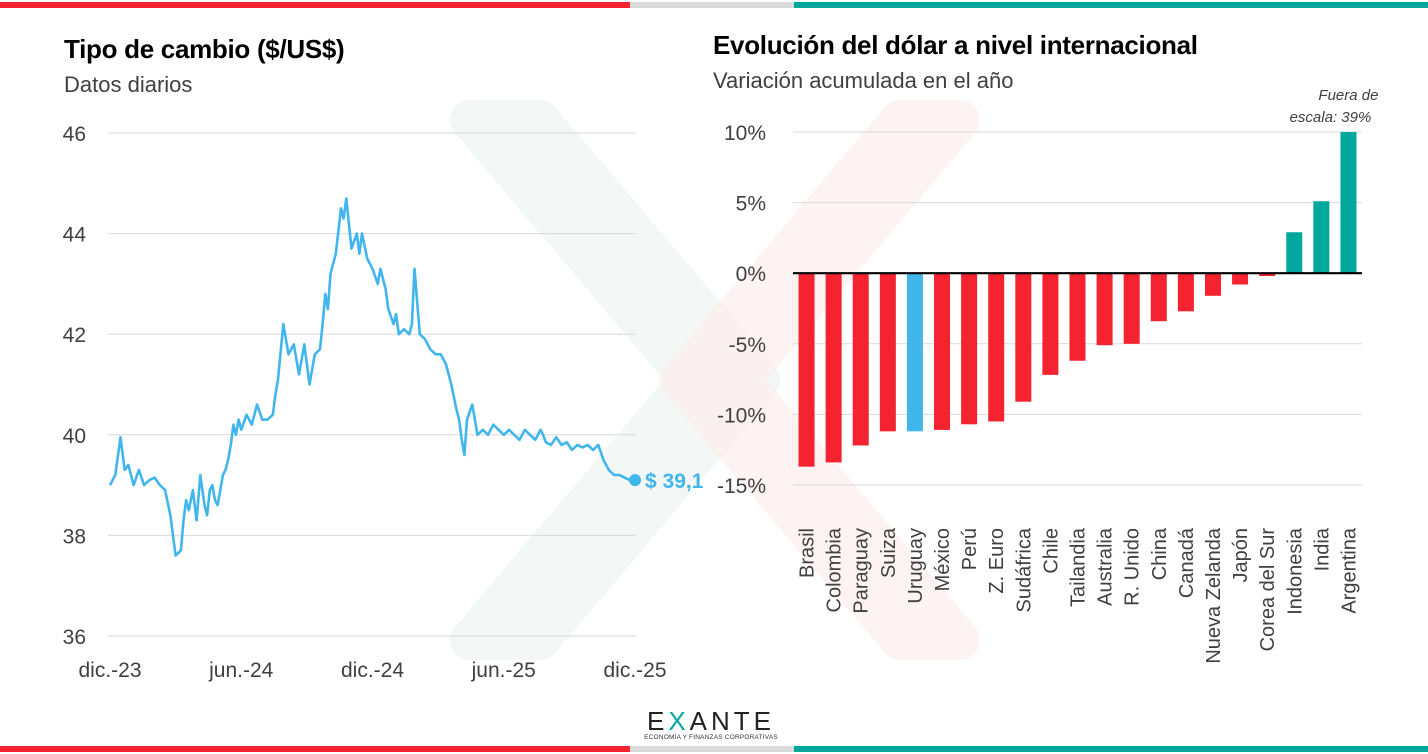 This screenshot has height=754, width=1428. I want to click on y-tick-label: -10%, so click(741, 415).